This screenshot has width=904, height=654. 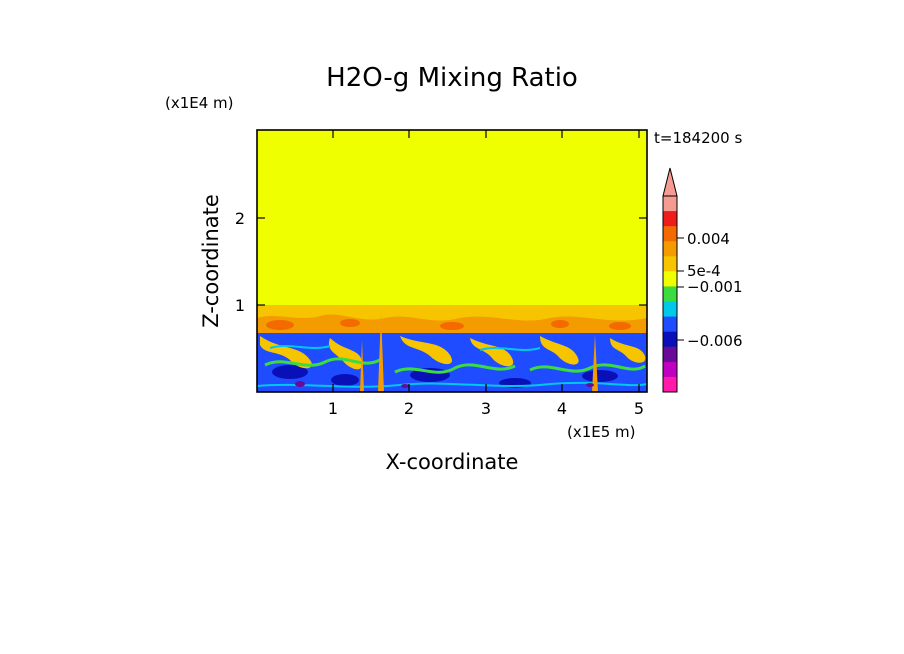 What do you see at coordinates (444, 384) in the screenshot?
I see `magenta-spots` at bounding box center [444, 384].